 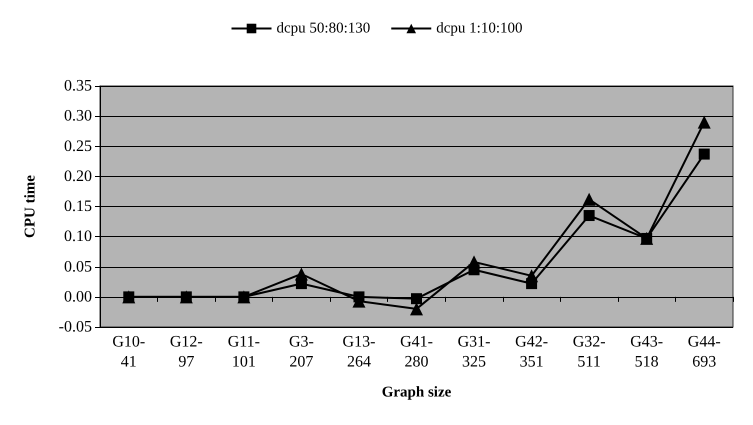 I want to click on y-tick-label: 0.25, so click(x=78, y=146).